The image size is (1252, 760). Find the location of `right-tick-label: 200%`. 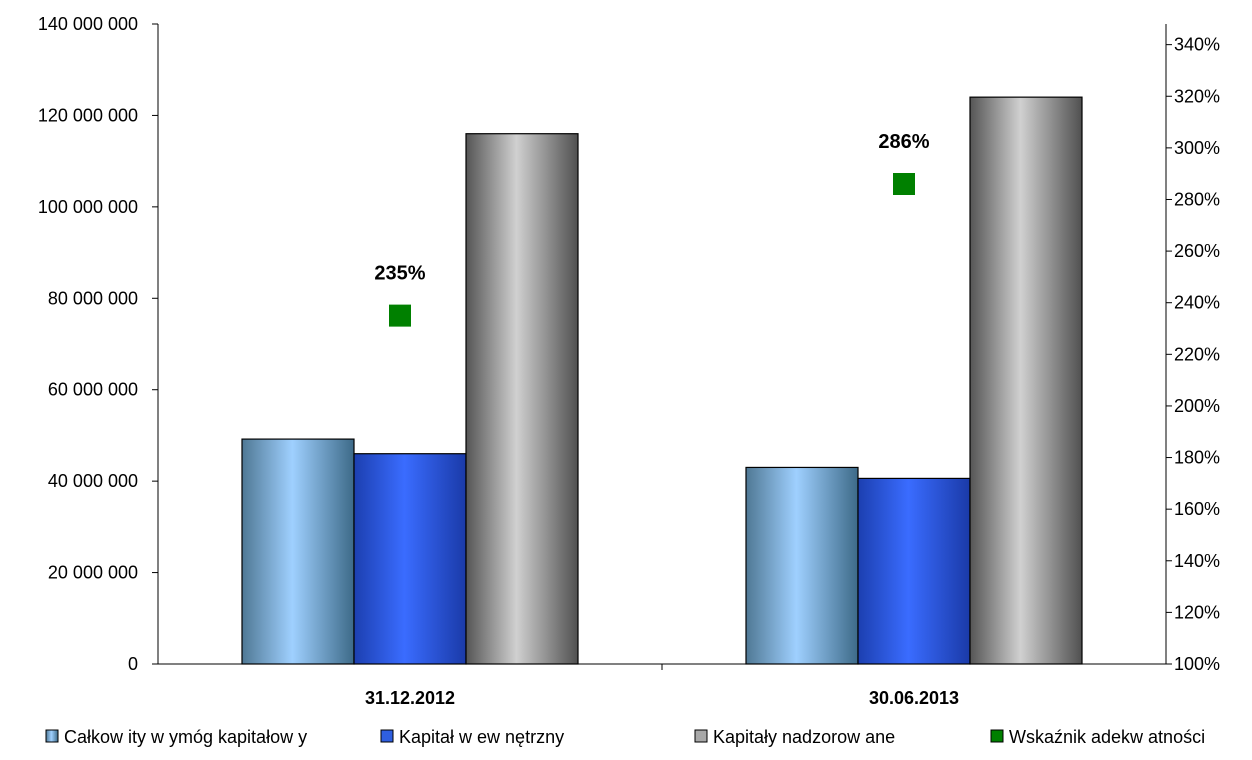

right-tick-label: 200% is located at coordinates (1197, 406).